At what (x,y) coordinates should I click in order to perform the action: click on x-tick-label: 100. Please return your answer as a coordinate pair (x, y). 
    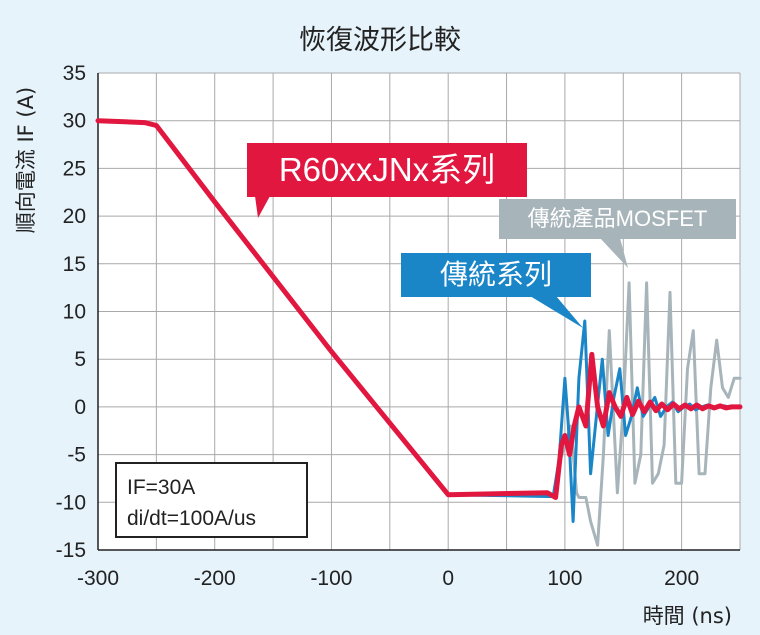
    Looking at the image, I should click on (564, 578).